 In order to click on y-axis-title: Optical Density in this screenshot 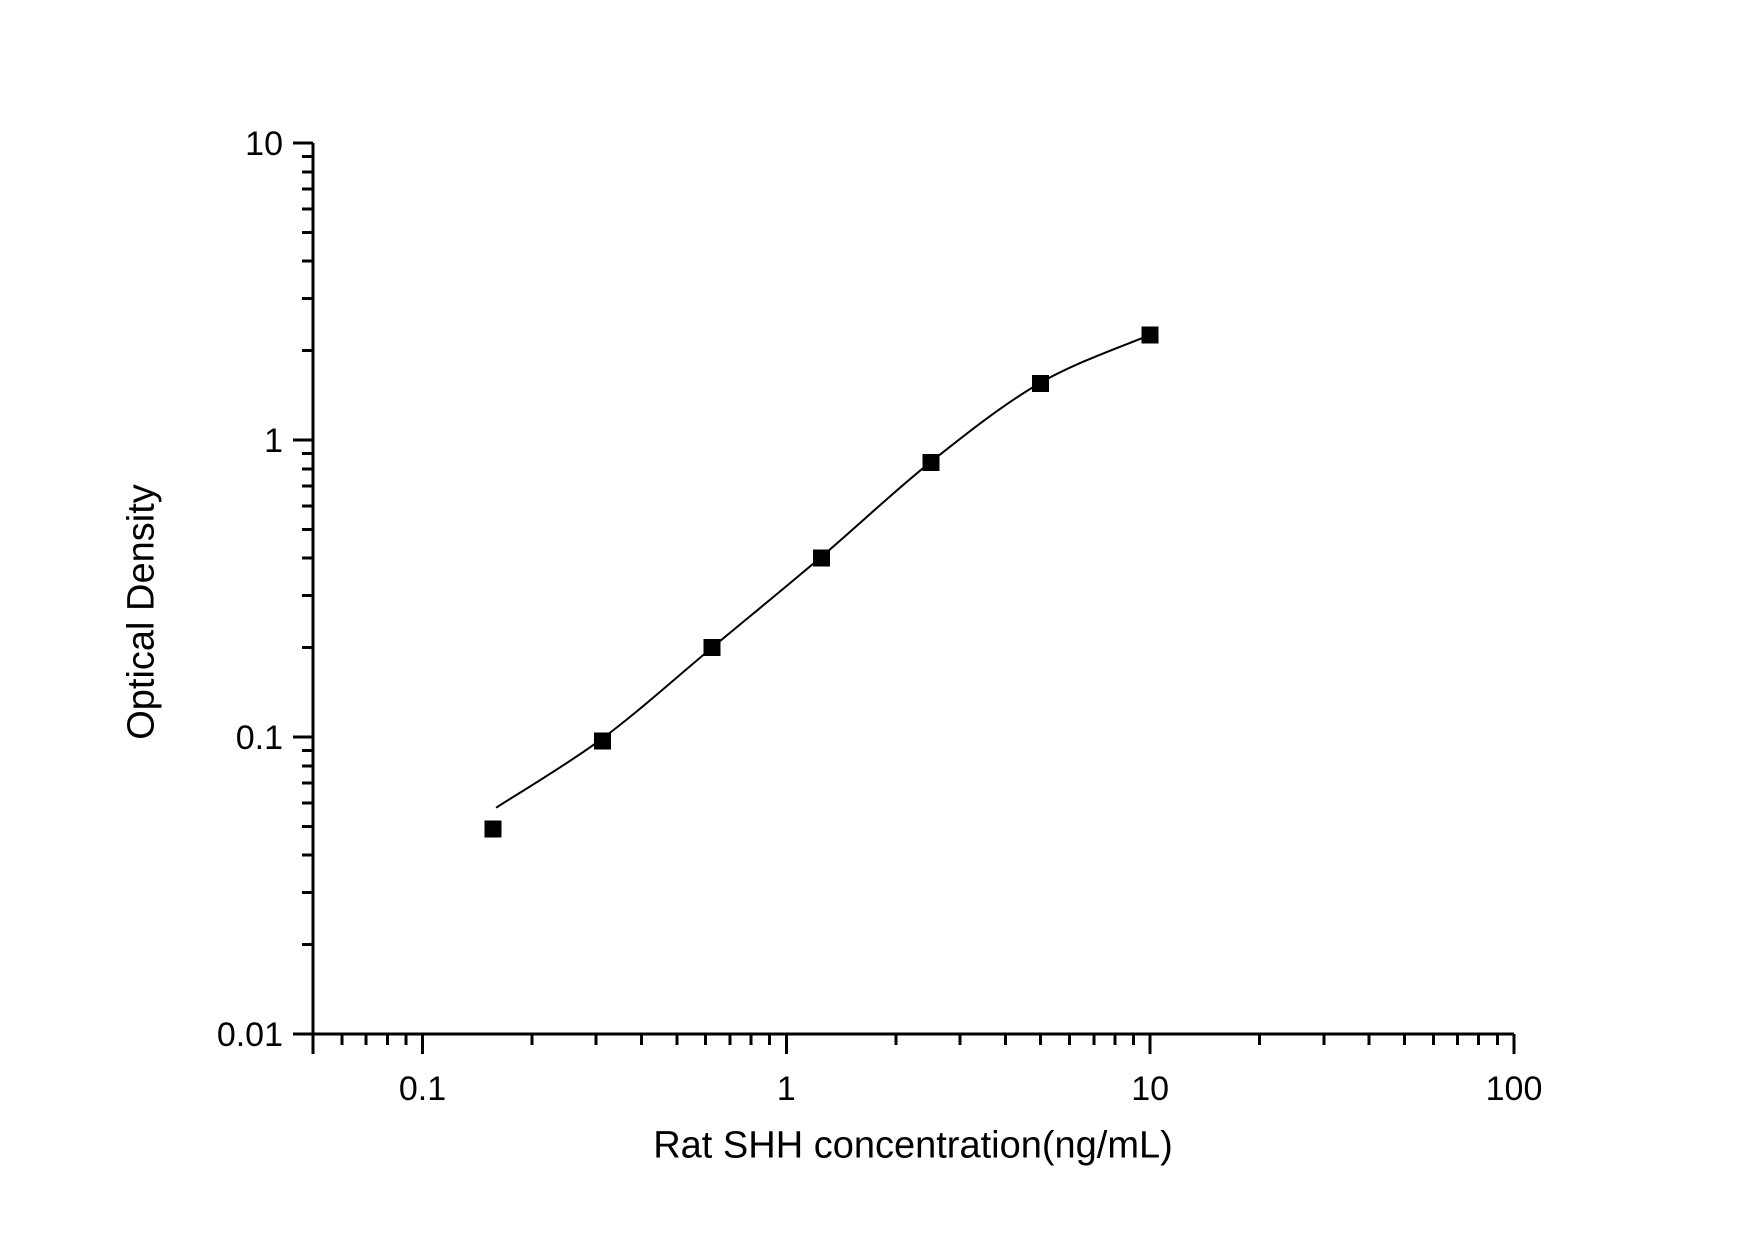, I will do `click(141, 612)`.